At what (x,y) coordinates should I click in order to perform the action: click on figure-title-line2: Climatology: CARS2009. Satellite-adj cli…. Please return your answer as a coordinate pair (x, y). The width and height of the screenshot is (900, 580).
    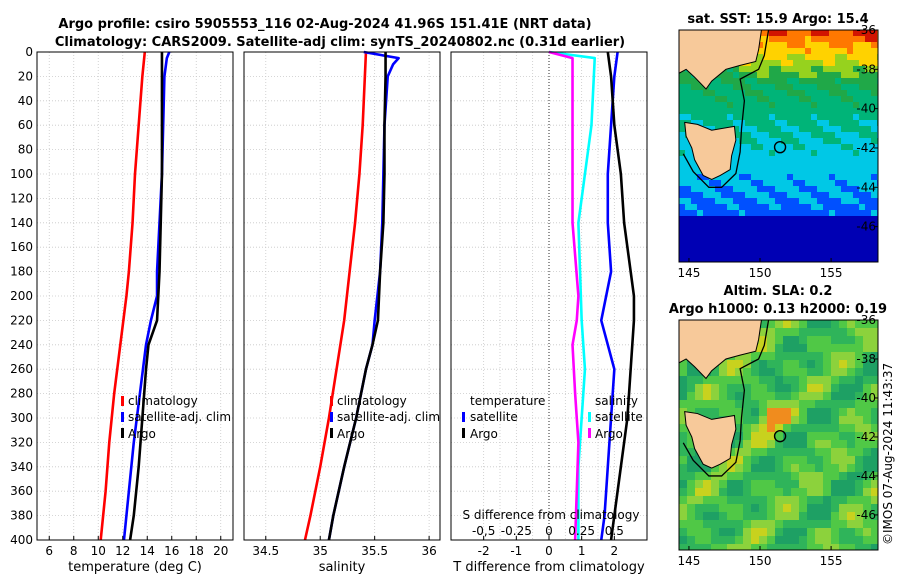
    Looking at the image, I should click on (340, 42).